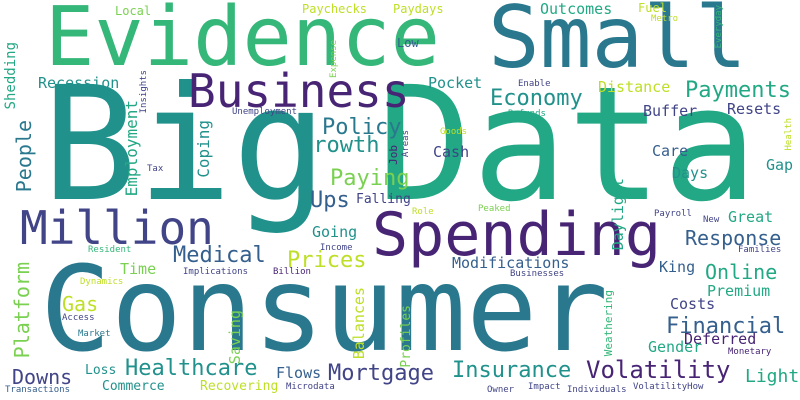  What do you see at coordinates (393, 155) in the screenshot?
I see `word-job: Job` at bounding box center [393, 155].